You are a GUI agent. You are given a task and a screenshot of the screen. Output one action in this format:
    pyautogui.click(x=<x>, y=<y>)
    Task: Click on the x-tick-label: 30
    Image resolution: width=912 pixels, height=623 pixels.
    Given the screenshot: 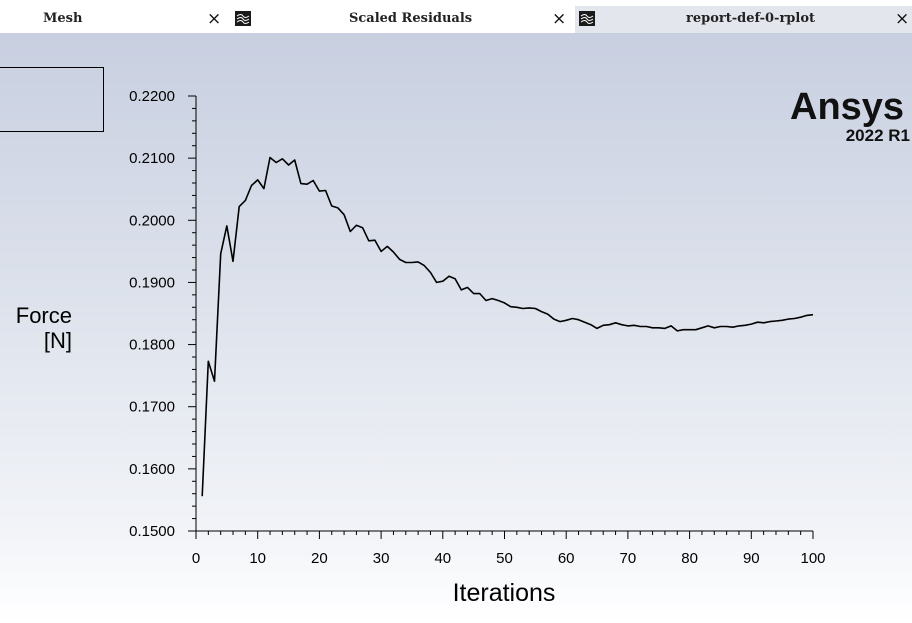 What is the action you would take?
    pyautogui.click(x=381, y=558)
    